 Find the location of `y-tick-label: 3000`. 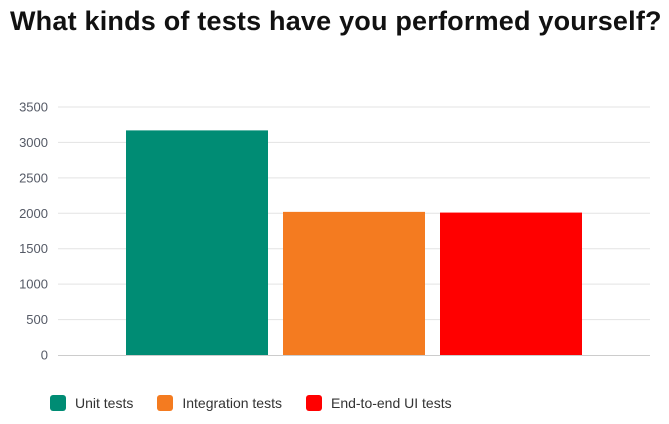

y-tick-label: 3000 is located at coordinates (33, 142).